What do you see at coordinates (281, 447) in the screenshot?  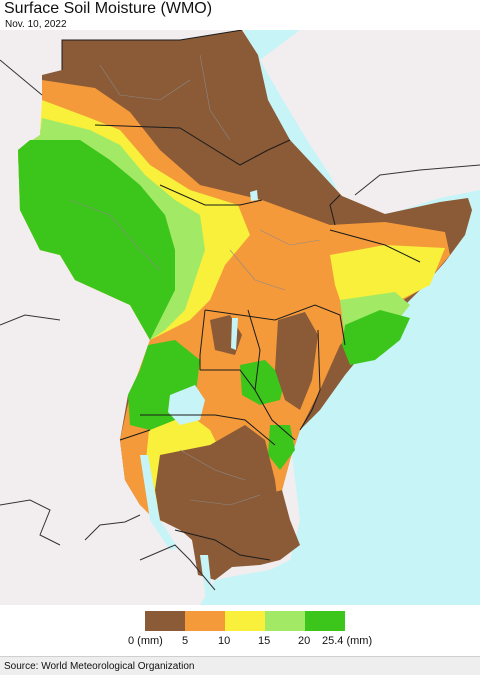 I see `moisture-zone-green-coast` at bounding box center [281, 447].